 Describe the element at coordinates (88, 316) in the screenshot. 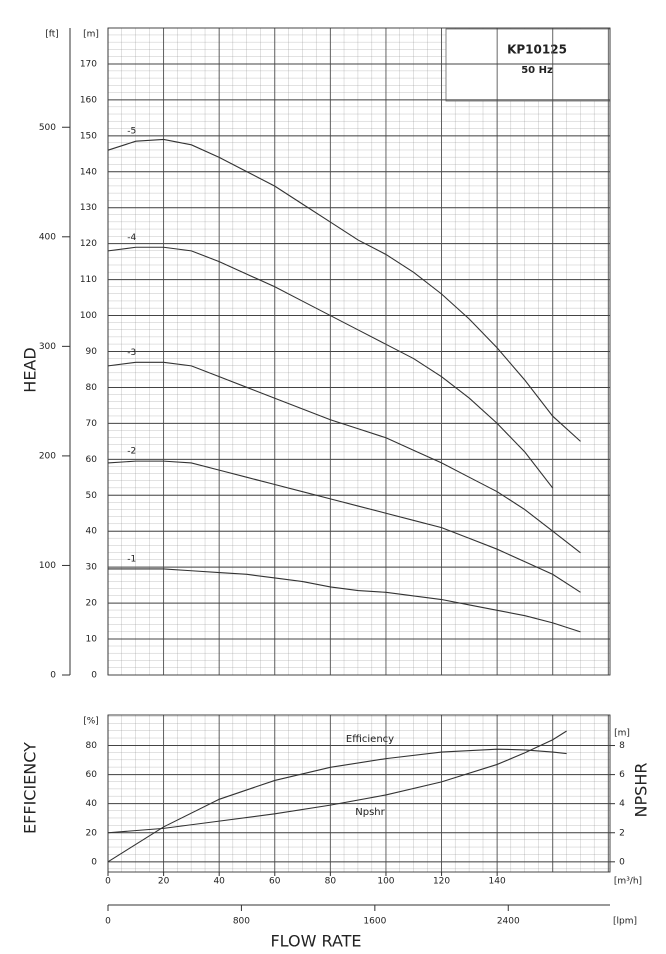

I see `y-tick-label: 100` at that location.